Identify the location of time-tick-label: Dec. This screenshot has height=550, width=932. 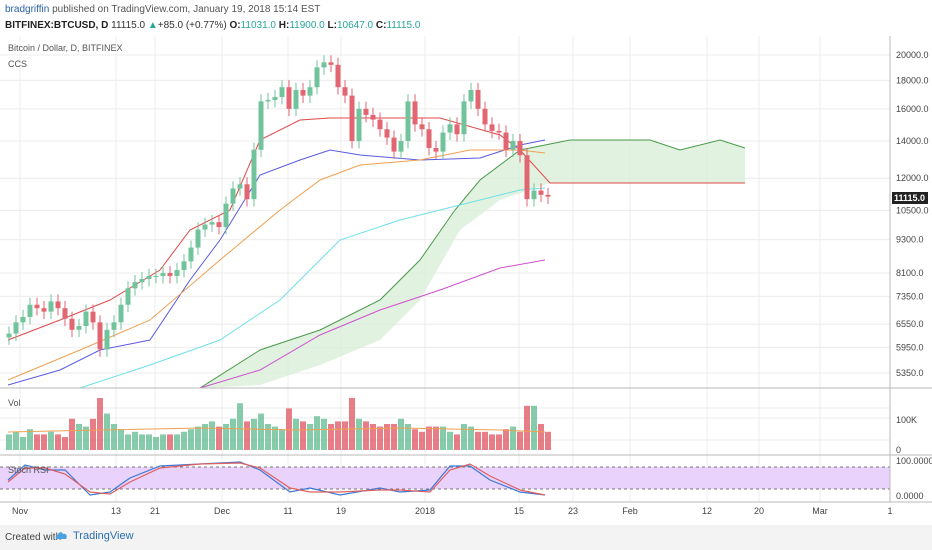
(222, 511).